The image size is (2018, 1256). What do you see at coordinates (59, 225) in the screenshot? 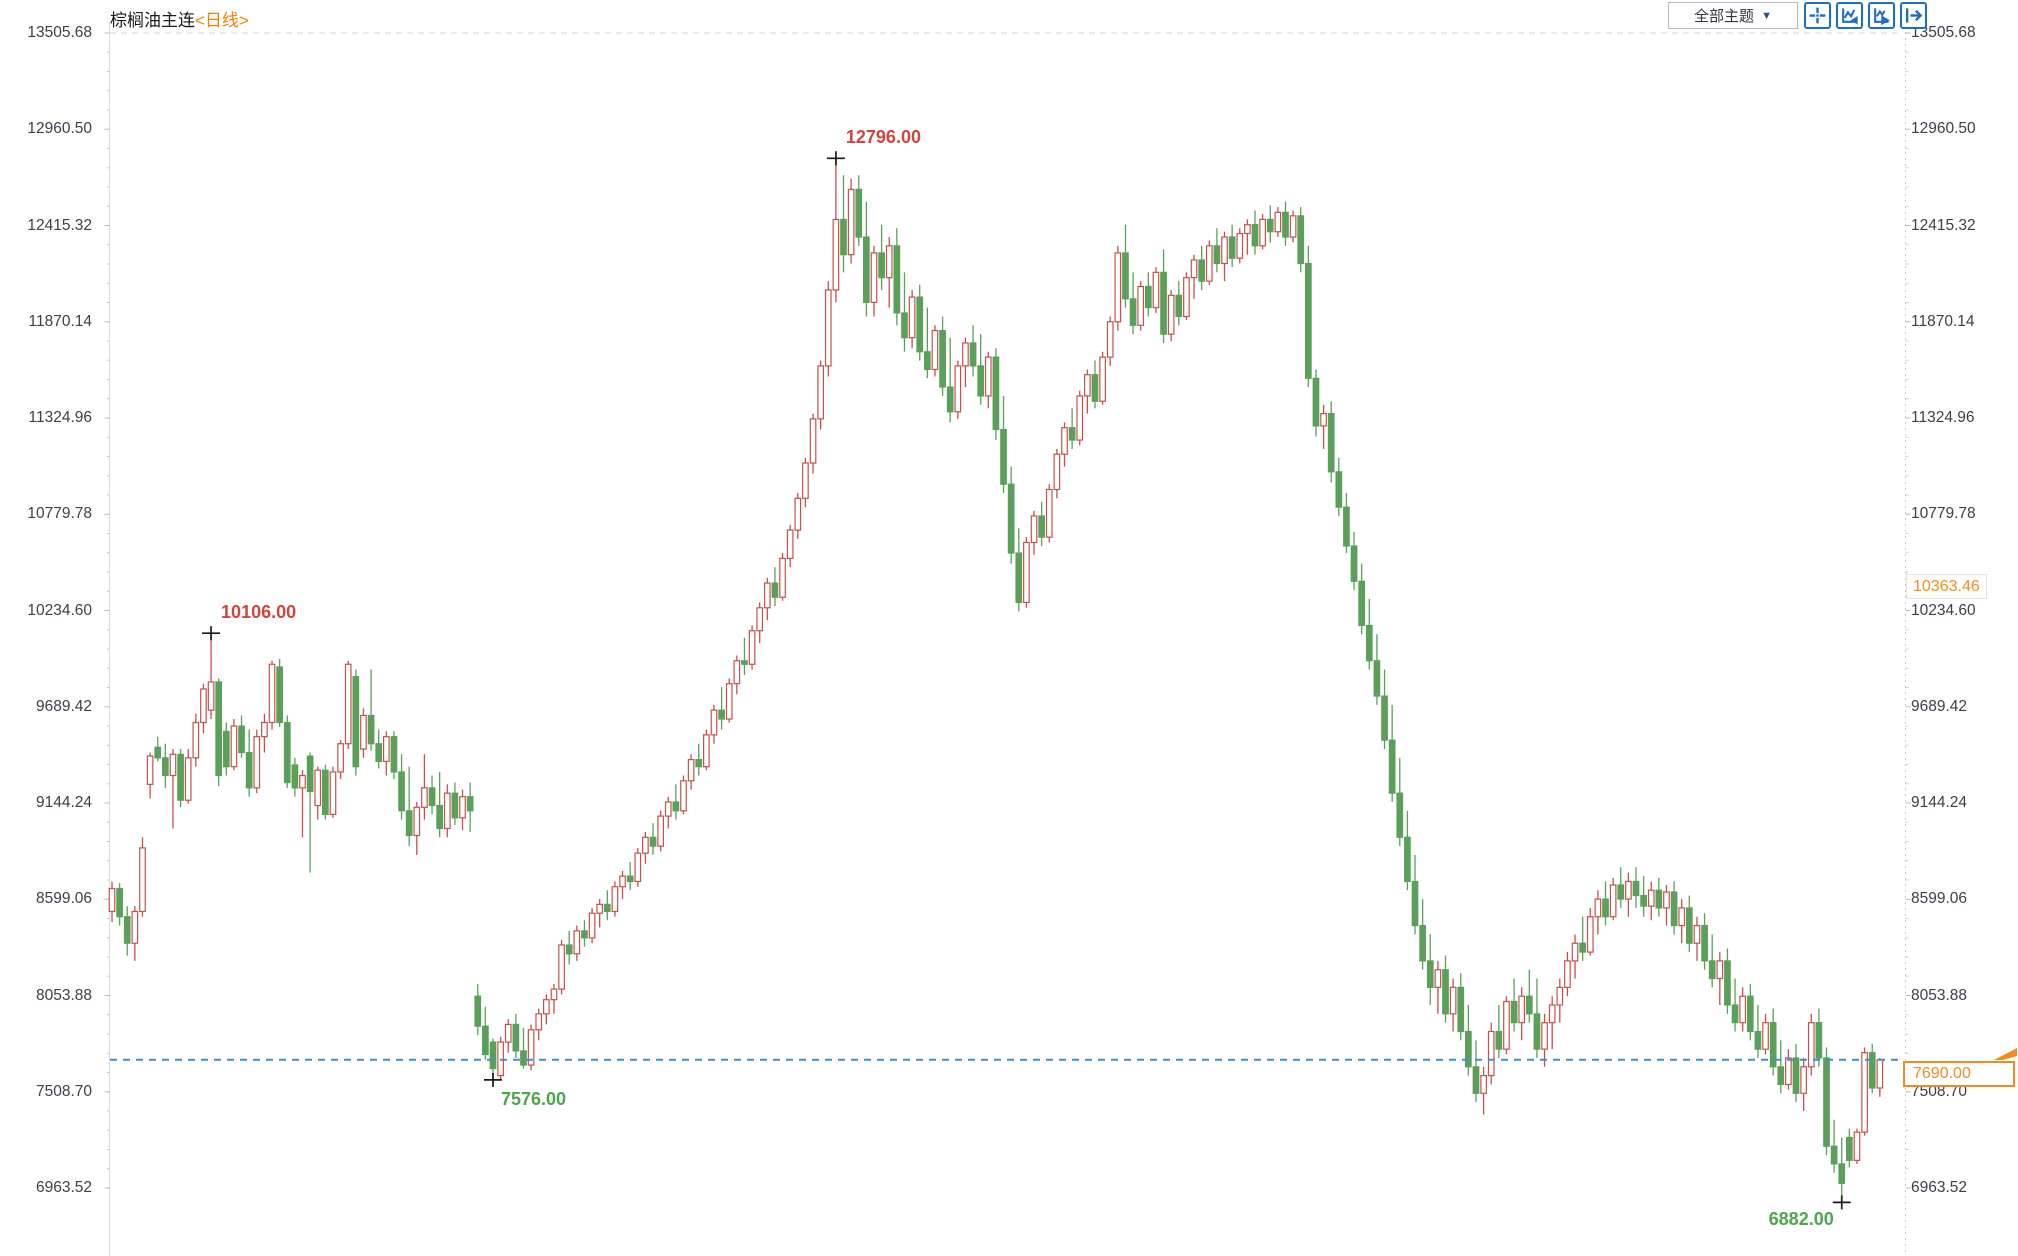
I see `y-axis-label: 12415.32` at bounding box center [59, 225].